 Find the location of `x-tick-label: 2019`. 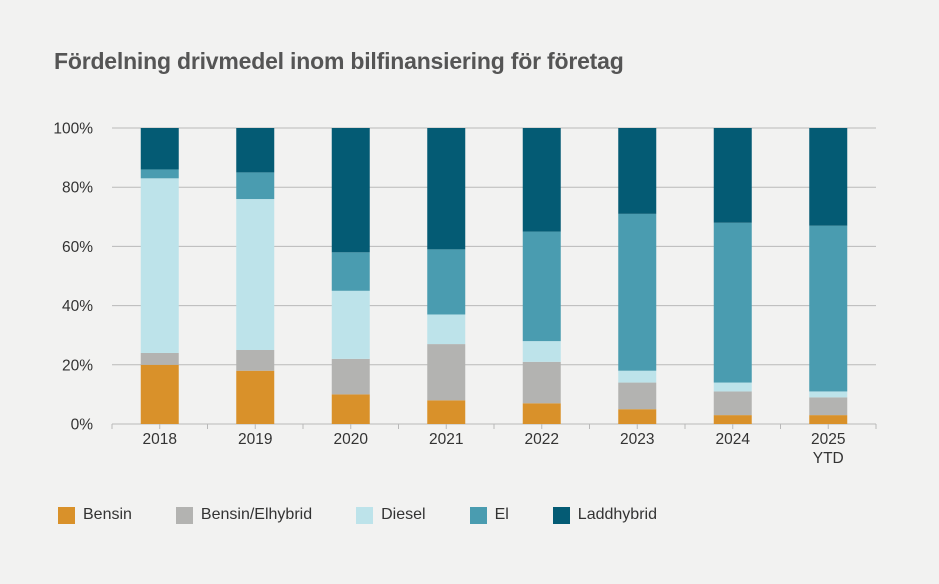

x-tick-label: 2019 is located at coordinates (255, 439).